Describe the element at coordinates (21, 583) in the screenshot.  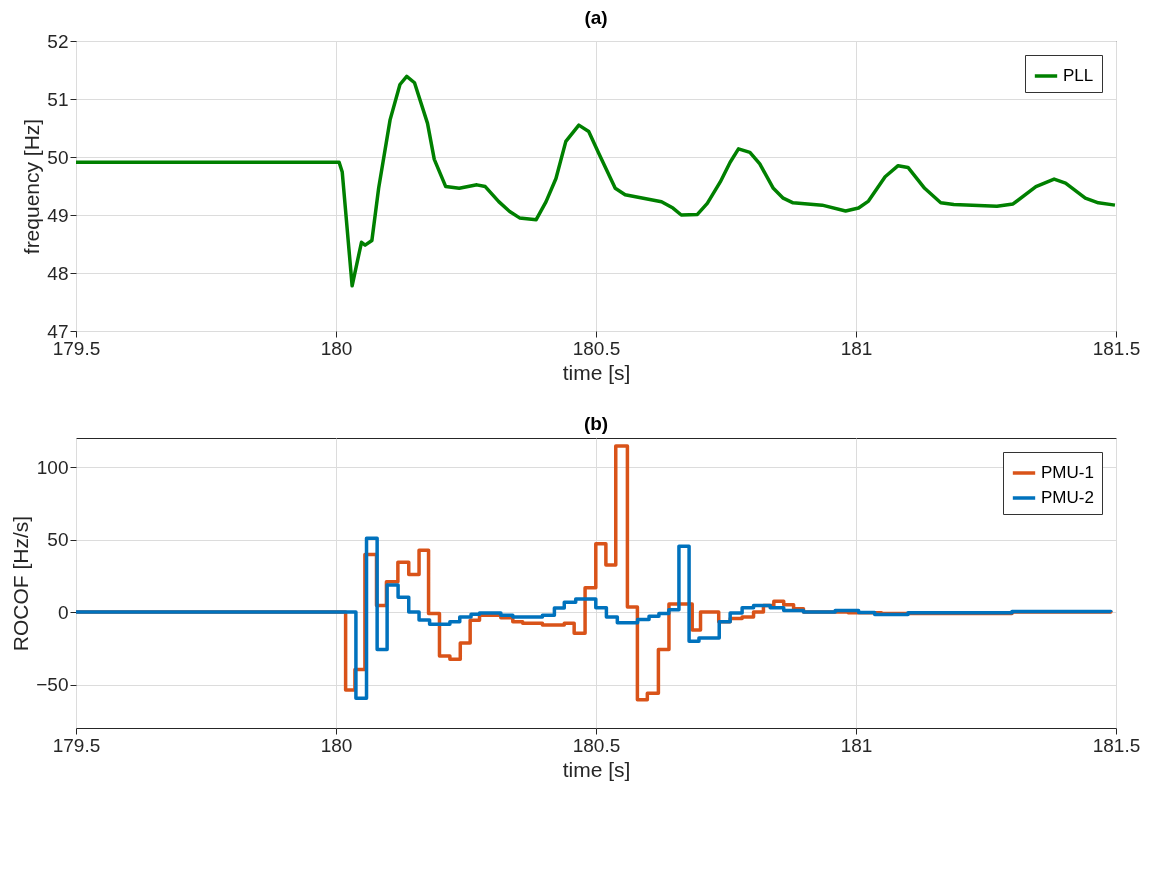
I see `y-axis-title: ROCOF [Hz/s]` at that location.